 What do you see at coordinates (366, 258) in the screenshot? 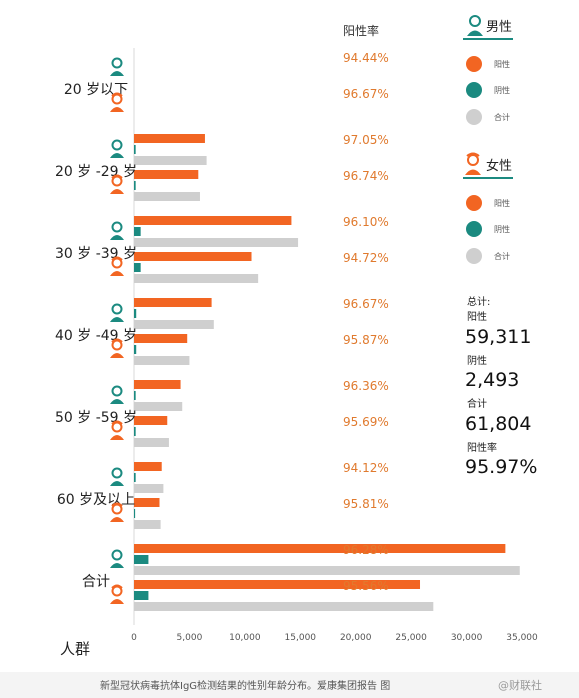
I see `rate-female: 94.72%` at bounding box center [366, 258].